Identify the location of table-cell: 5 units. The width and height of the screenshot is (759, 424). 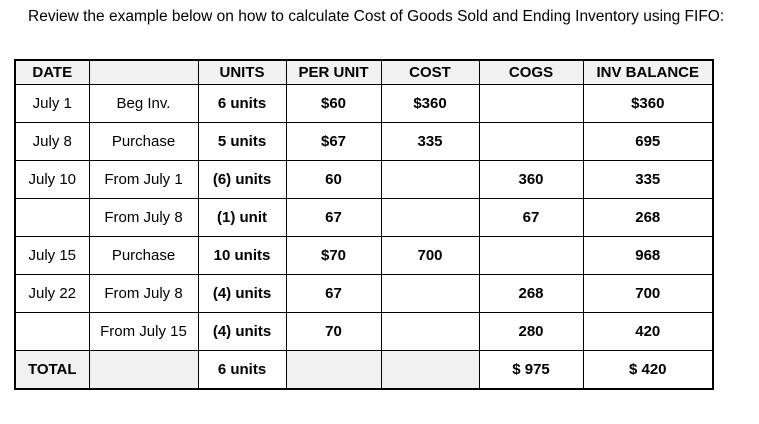
(242, 141).